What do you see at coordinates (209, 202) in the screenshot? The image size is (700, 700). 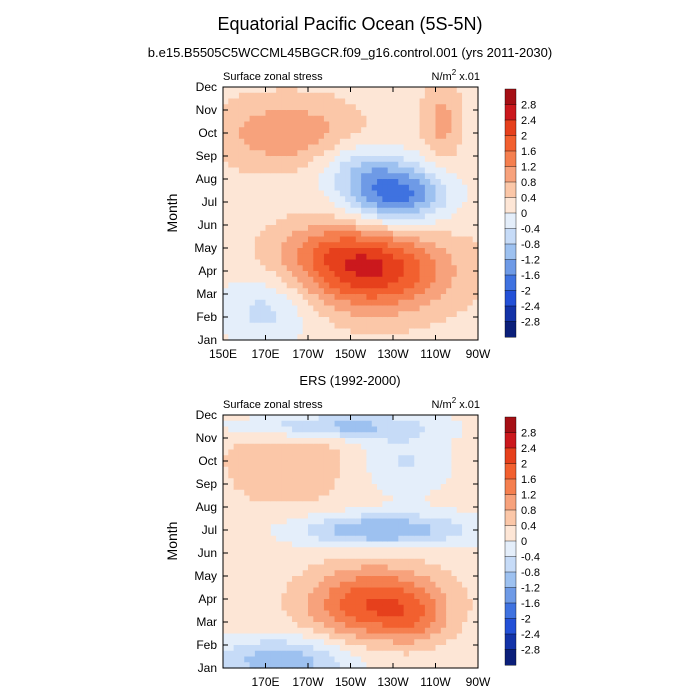 I see `y-tick-label: Jul` at bounding box center [209, 202].